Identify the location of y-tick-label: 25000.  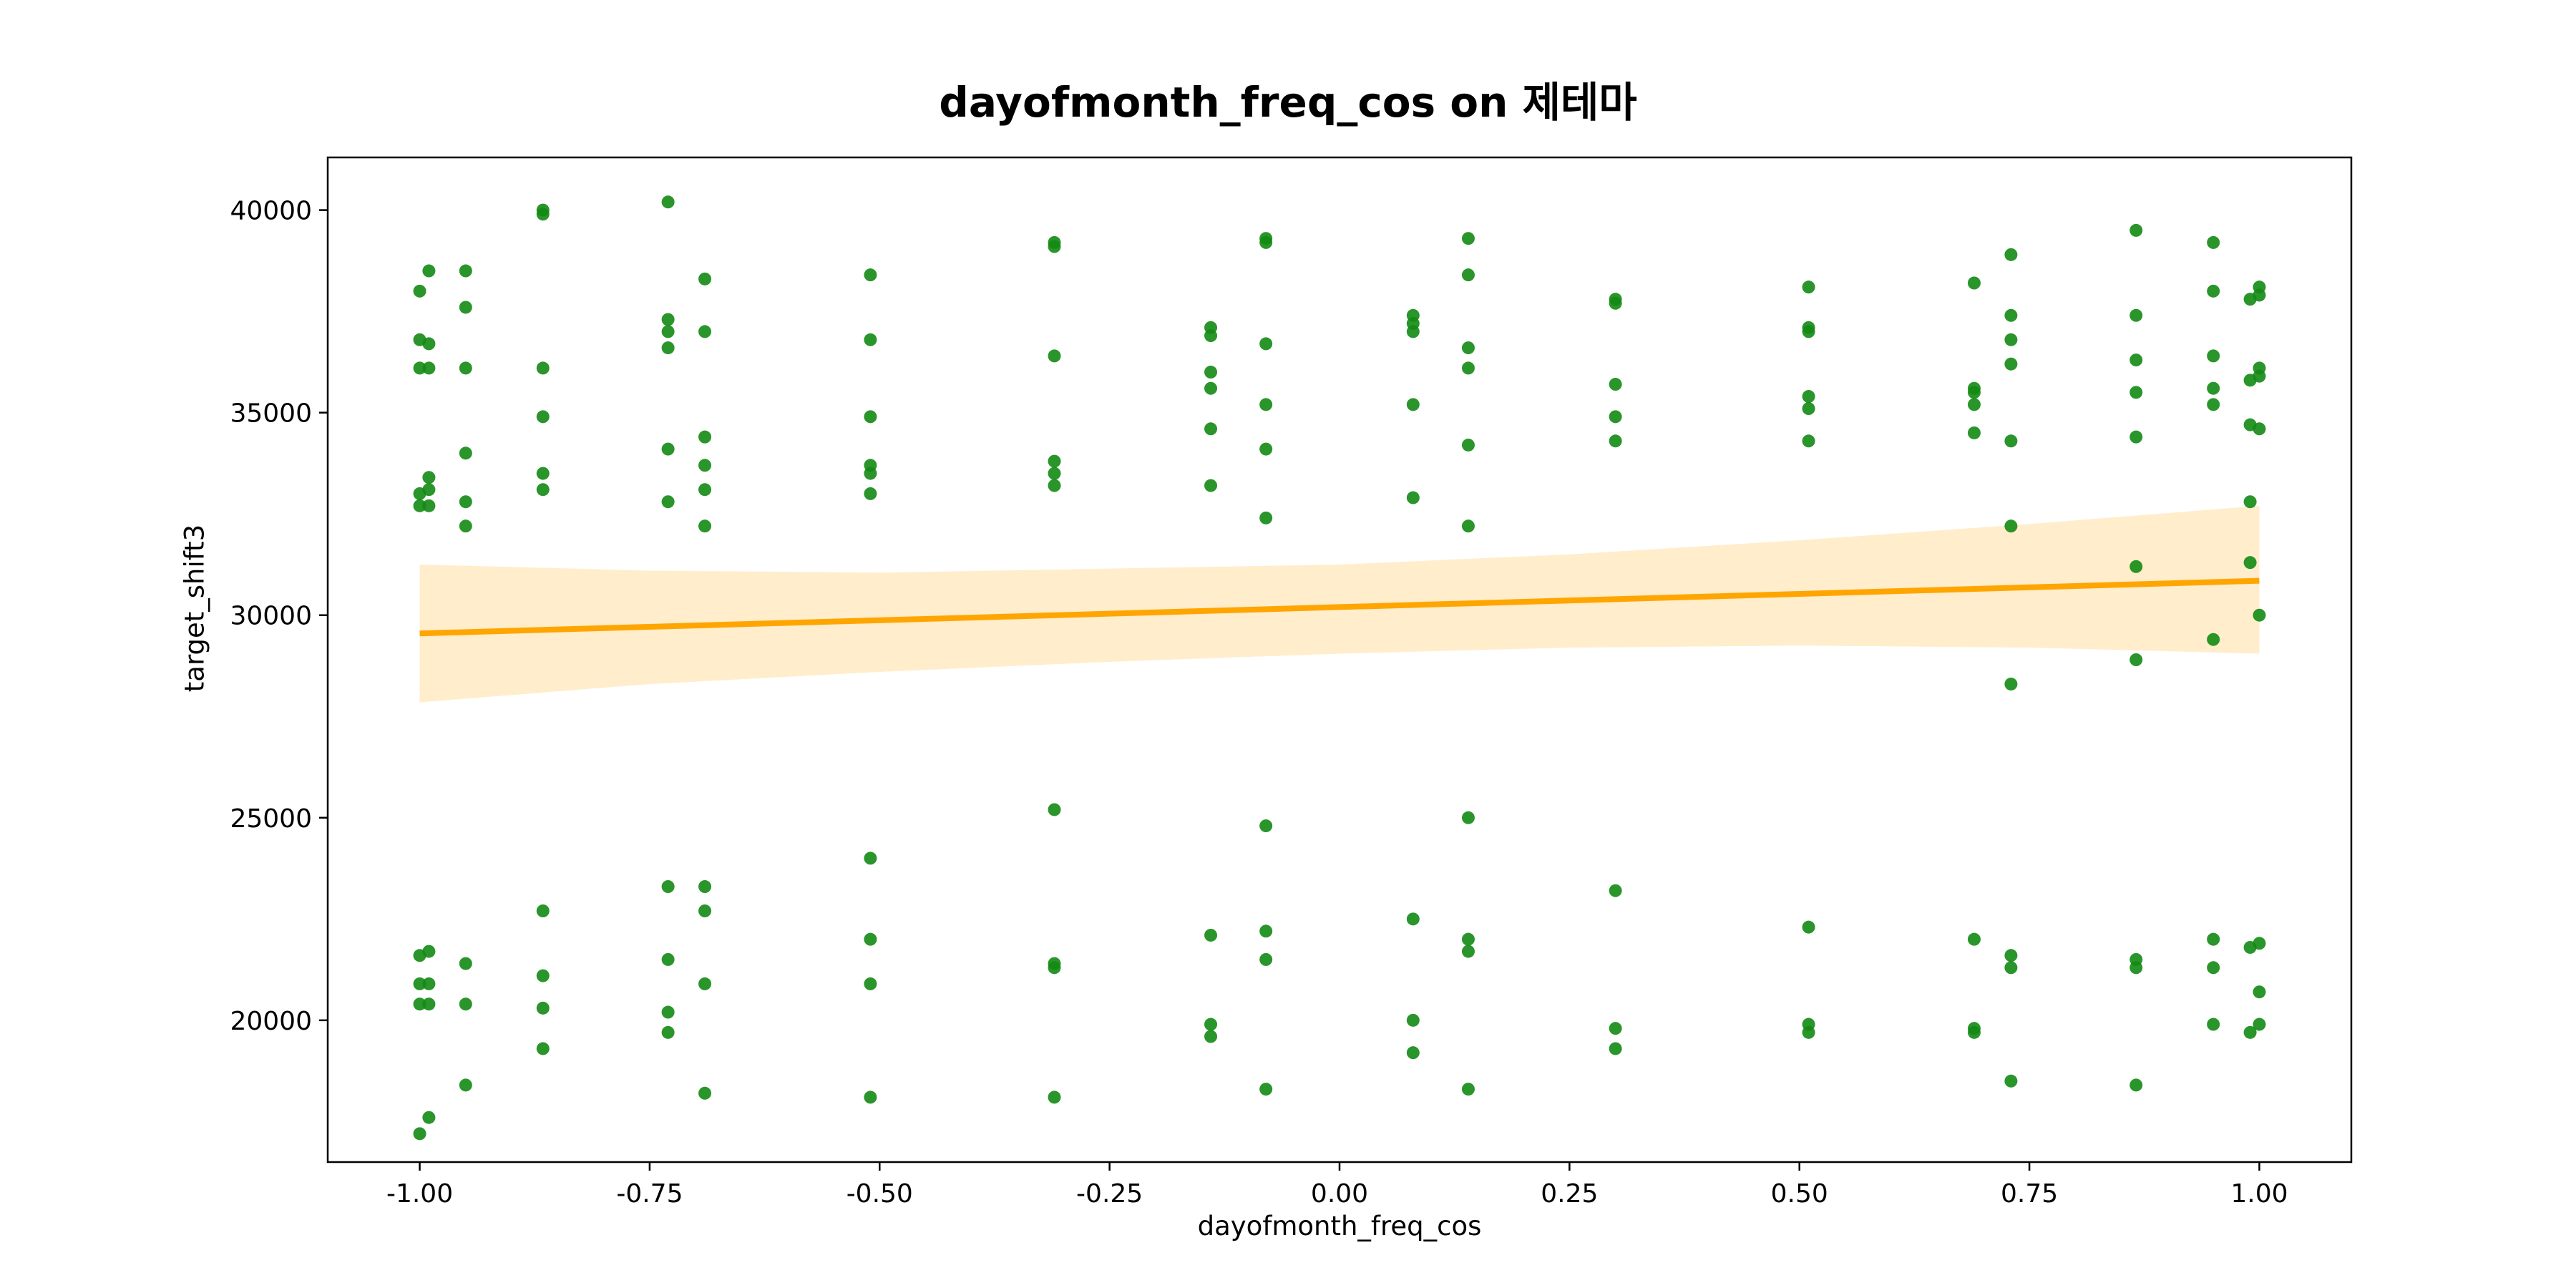
(271, 819).